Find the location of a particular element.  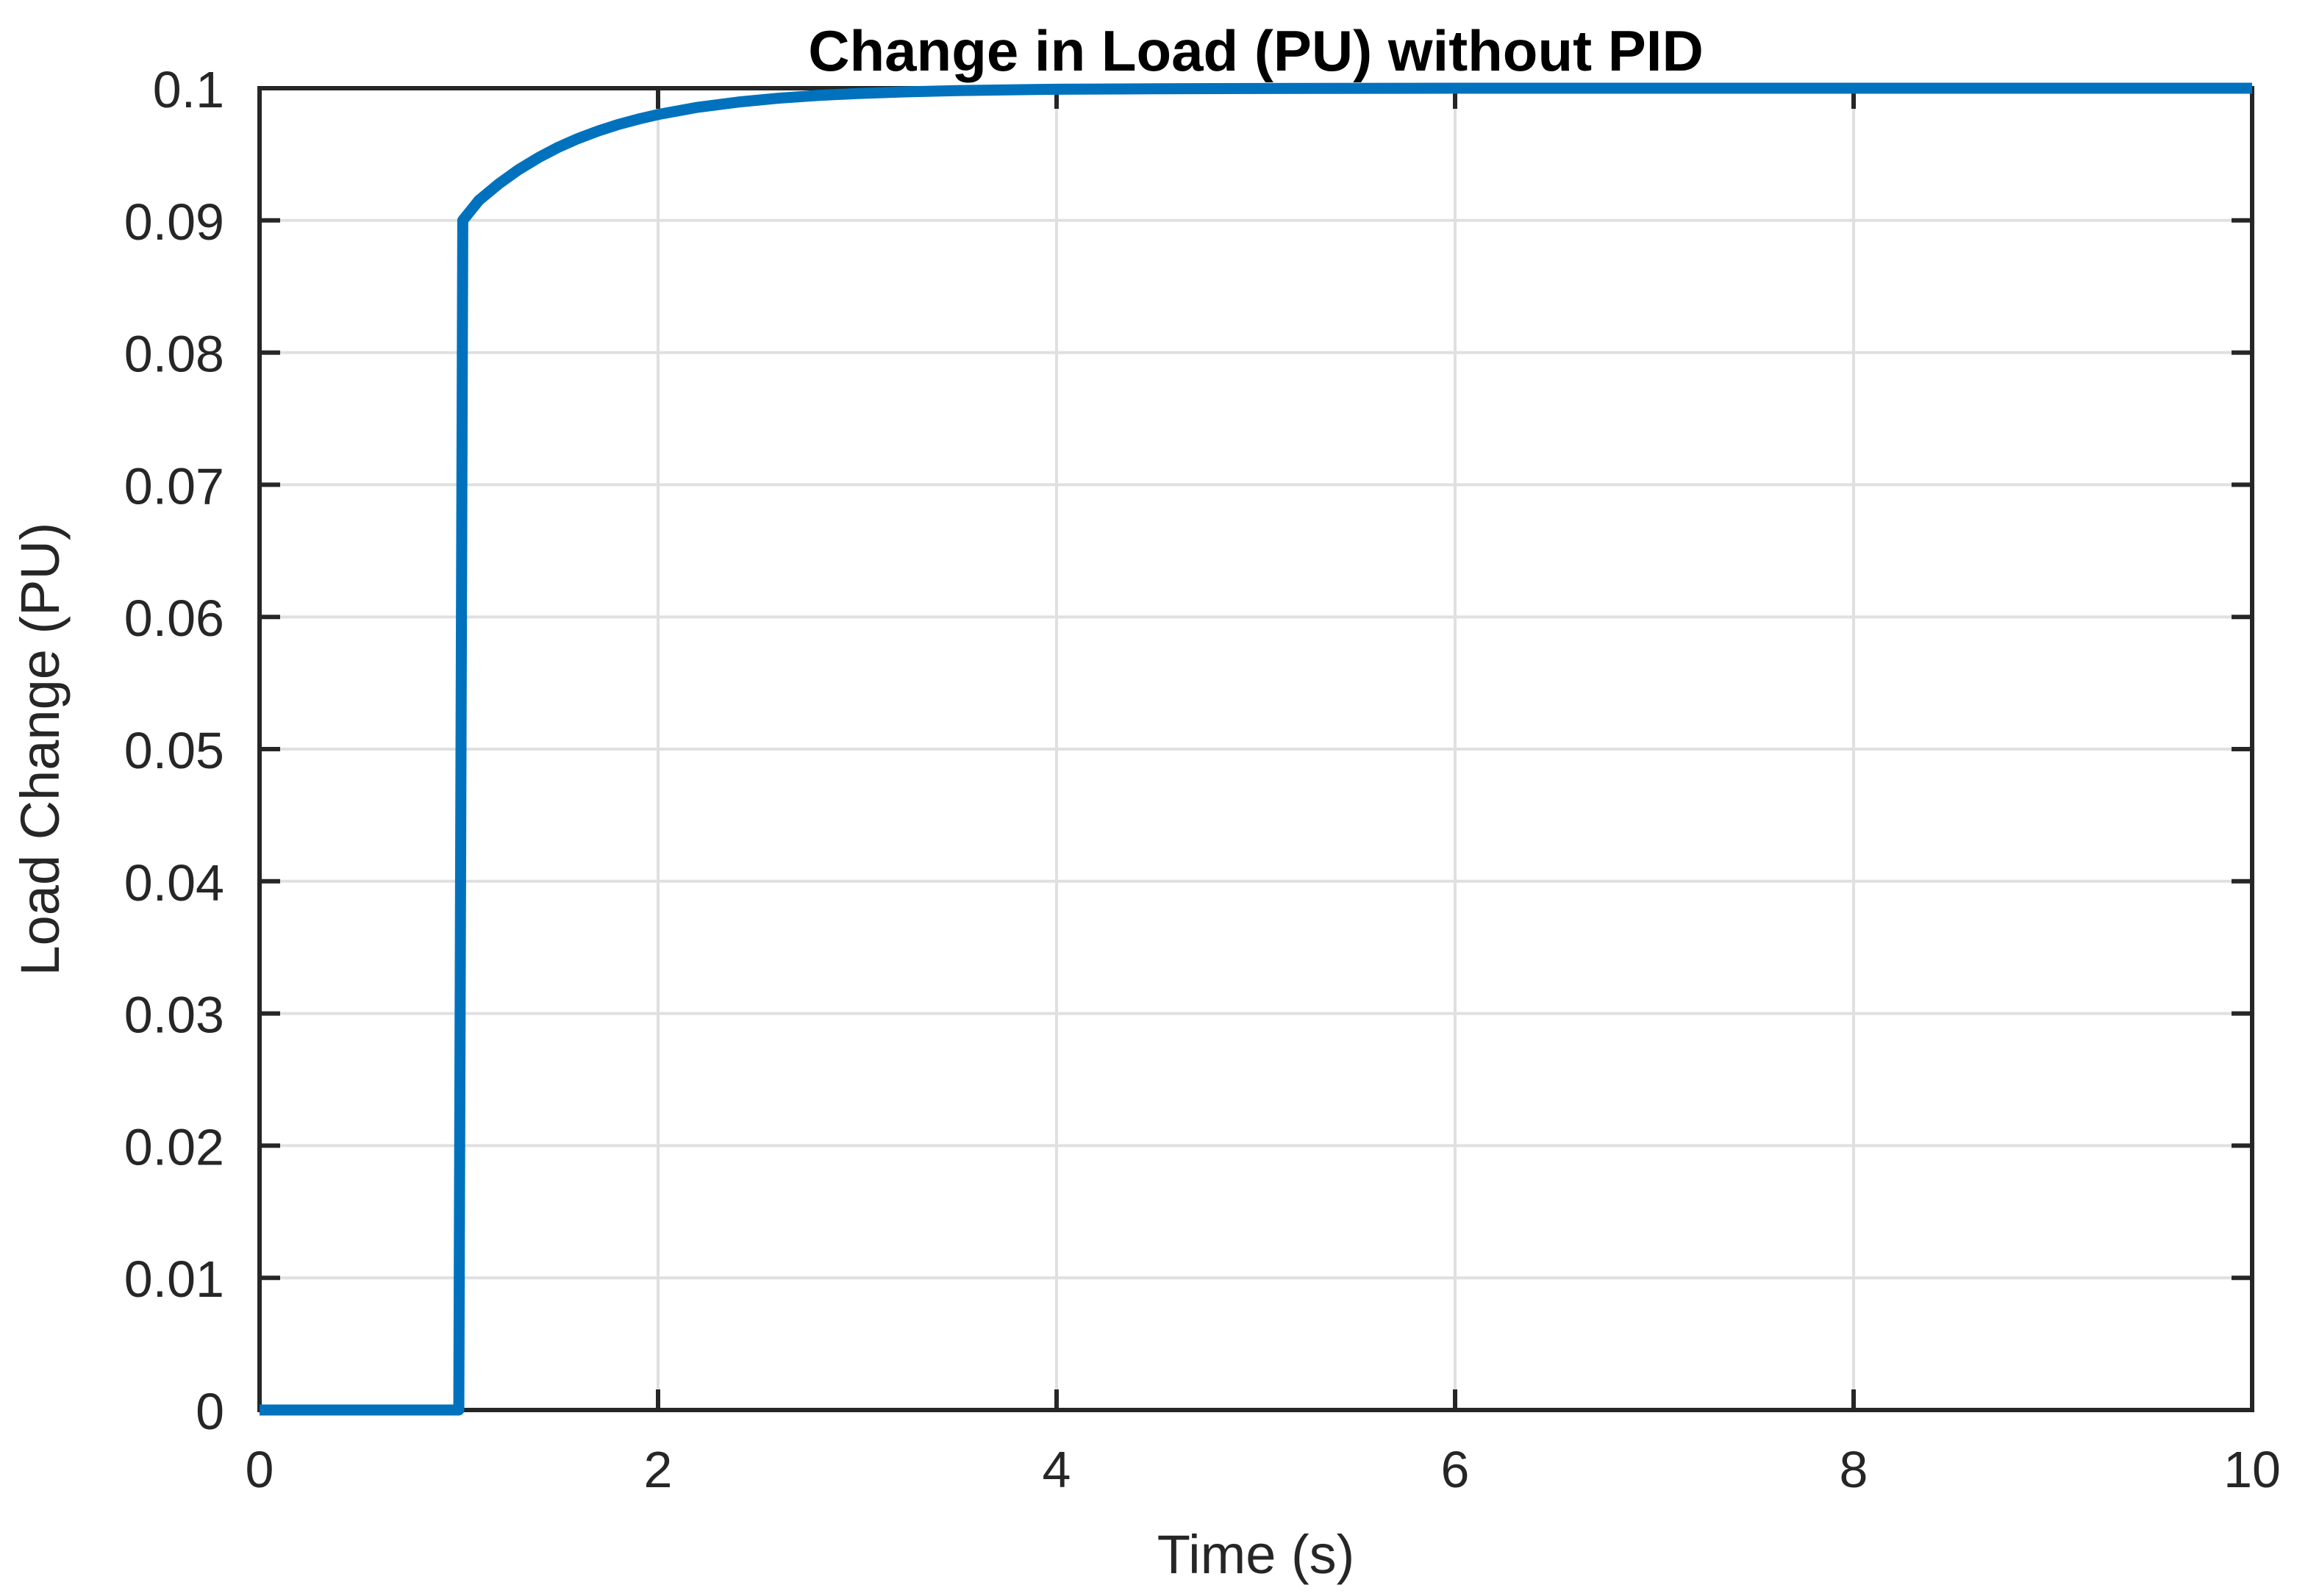

y-tick-label: 0.05 is located at coordinates (174, 750).